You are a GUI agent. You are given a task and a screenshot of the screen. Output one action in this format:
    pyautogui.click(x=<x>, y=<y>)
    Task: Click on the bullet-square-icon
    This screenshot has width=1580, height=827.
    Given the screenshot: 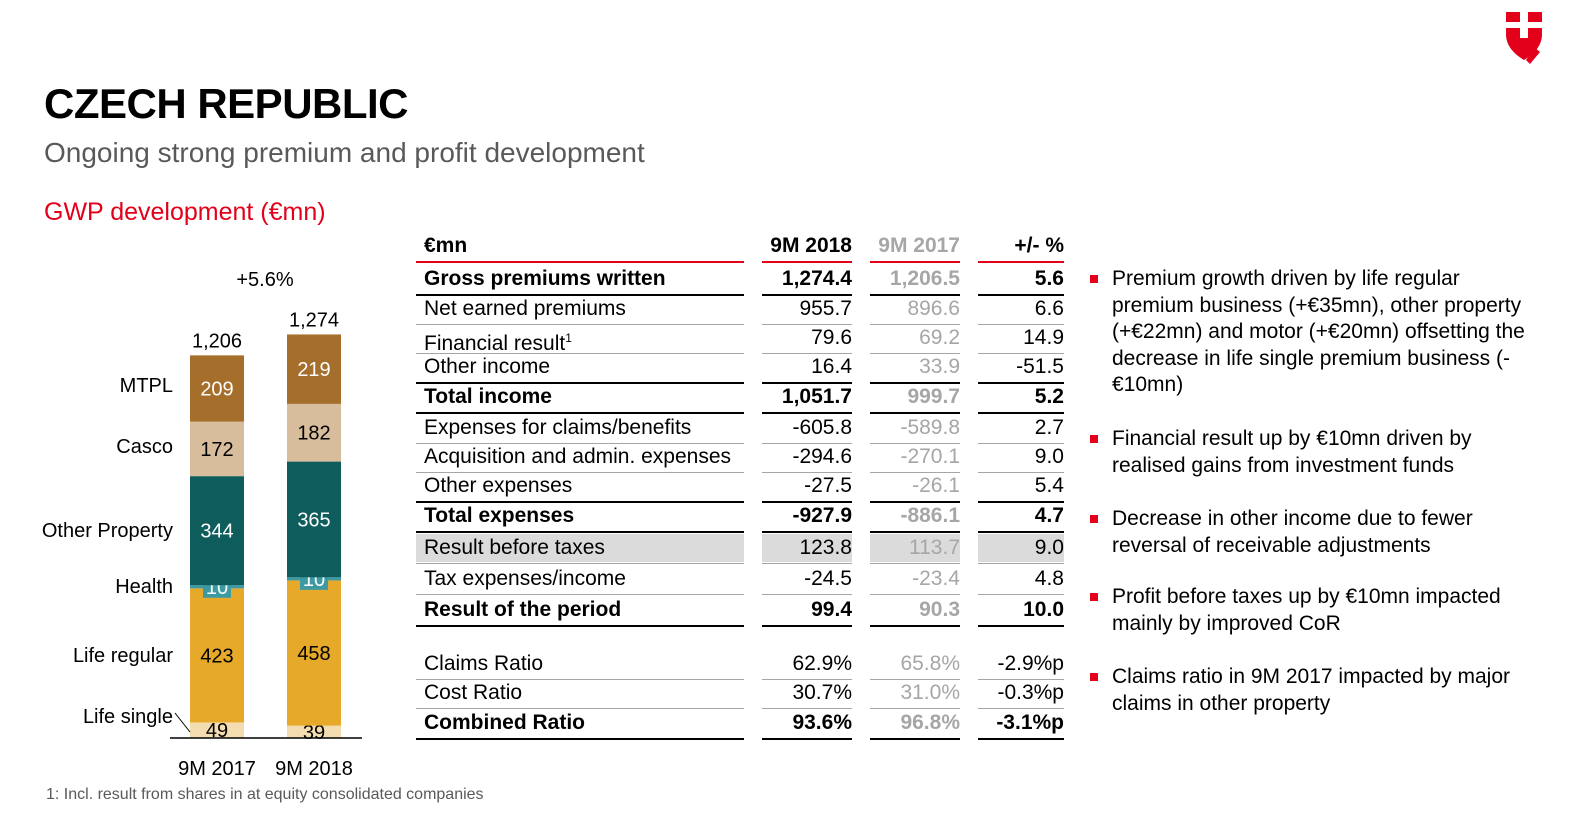 What is the action you would take?
    pyautogui.click(x=1094, y=279)
    